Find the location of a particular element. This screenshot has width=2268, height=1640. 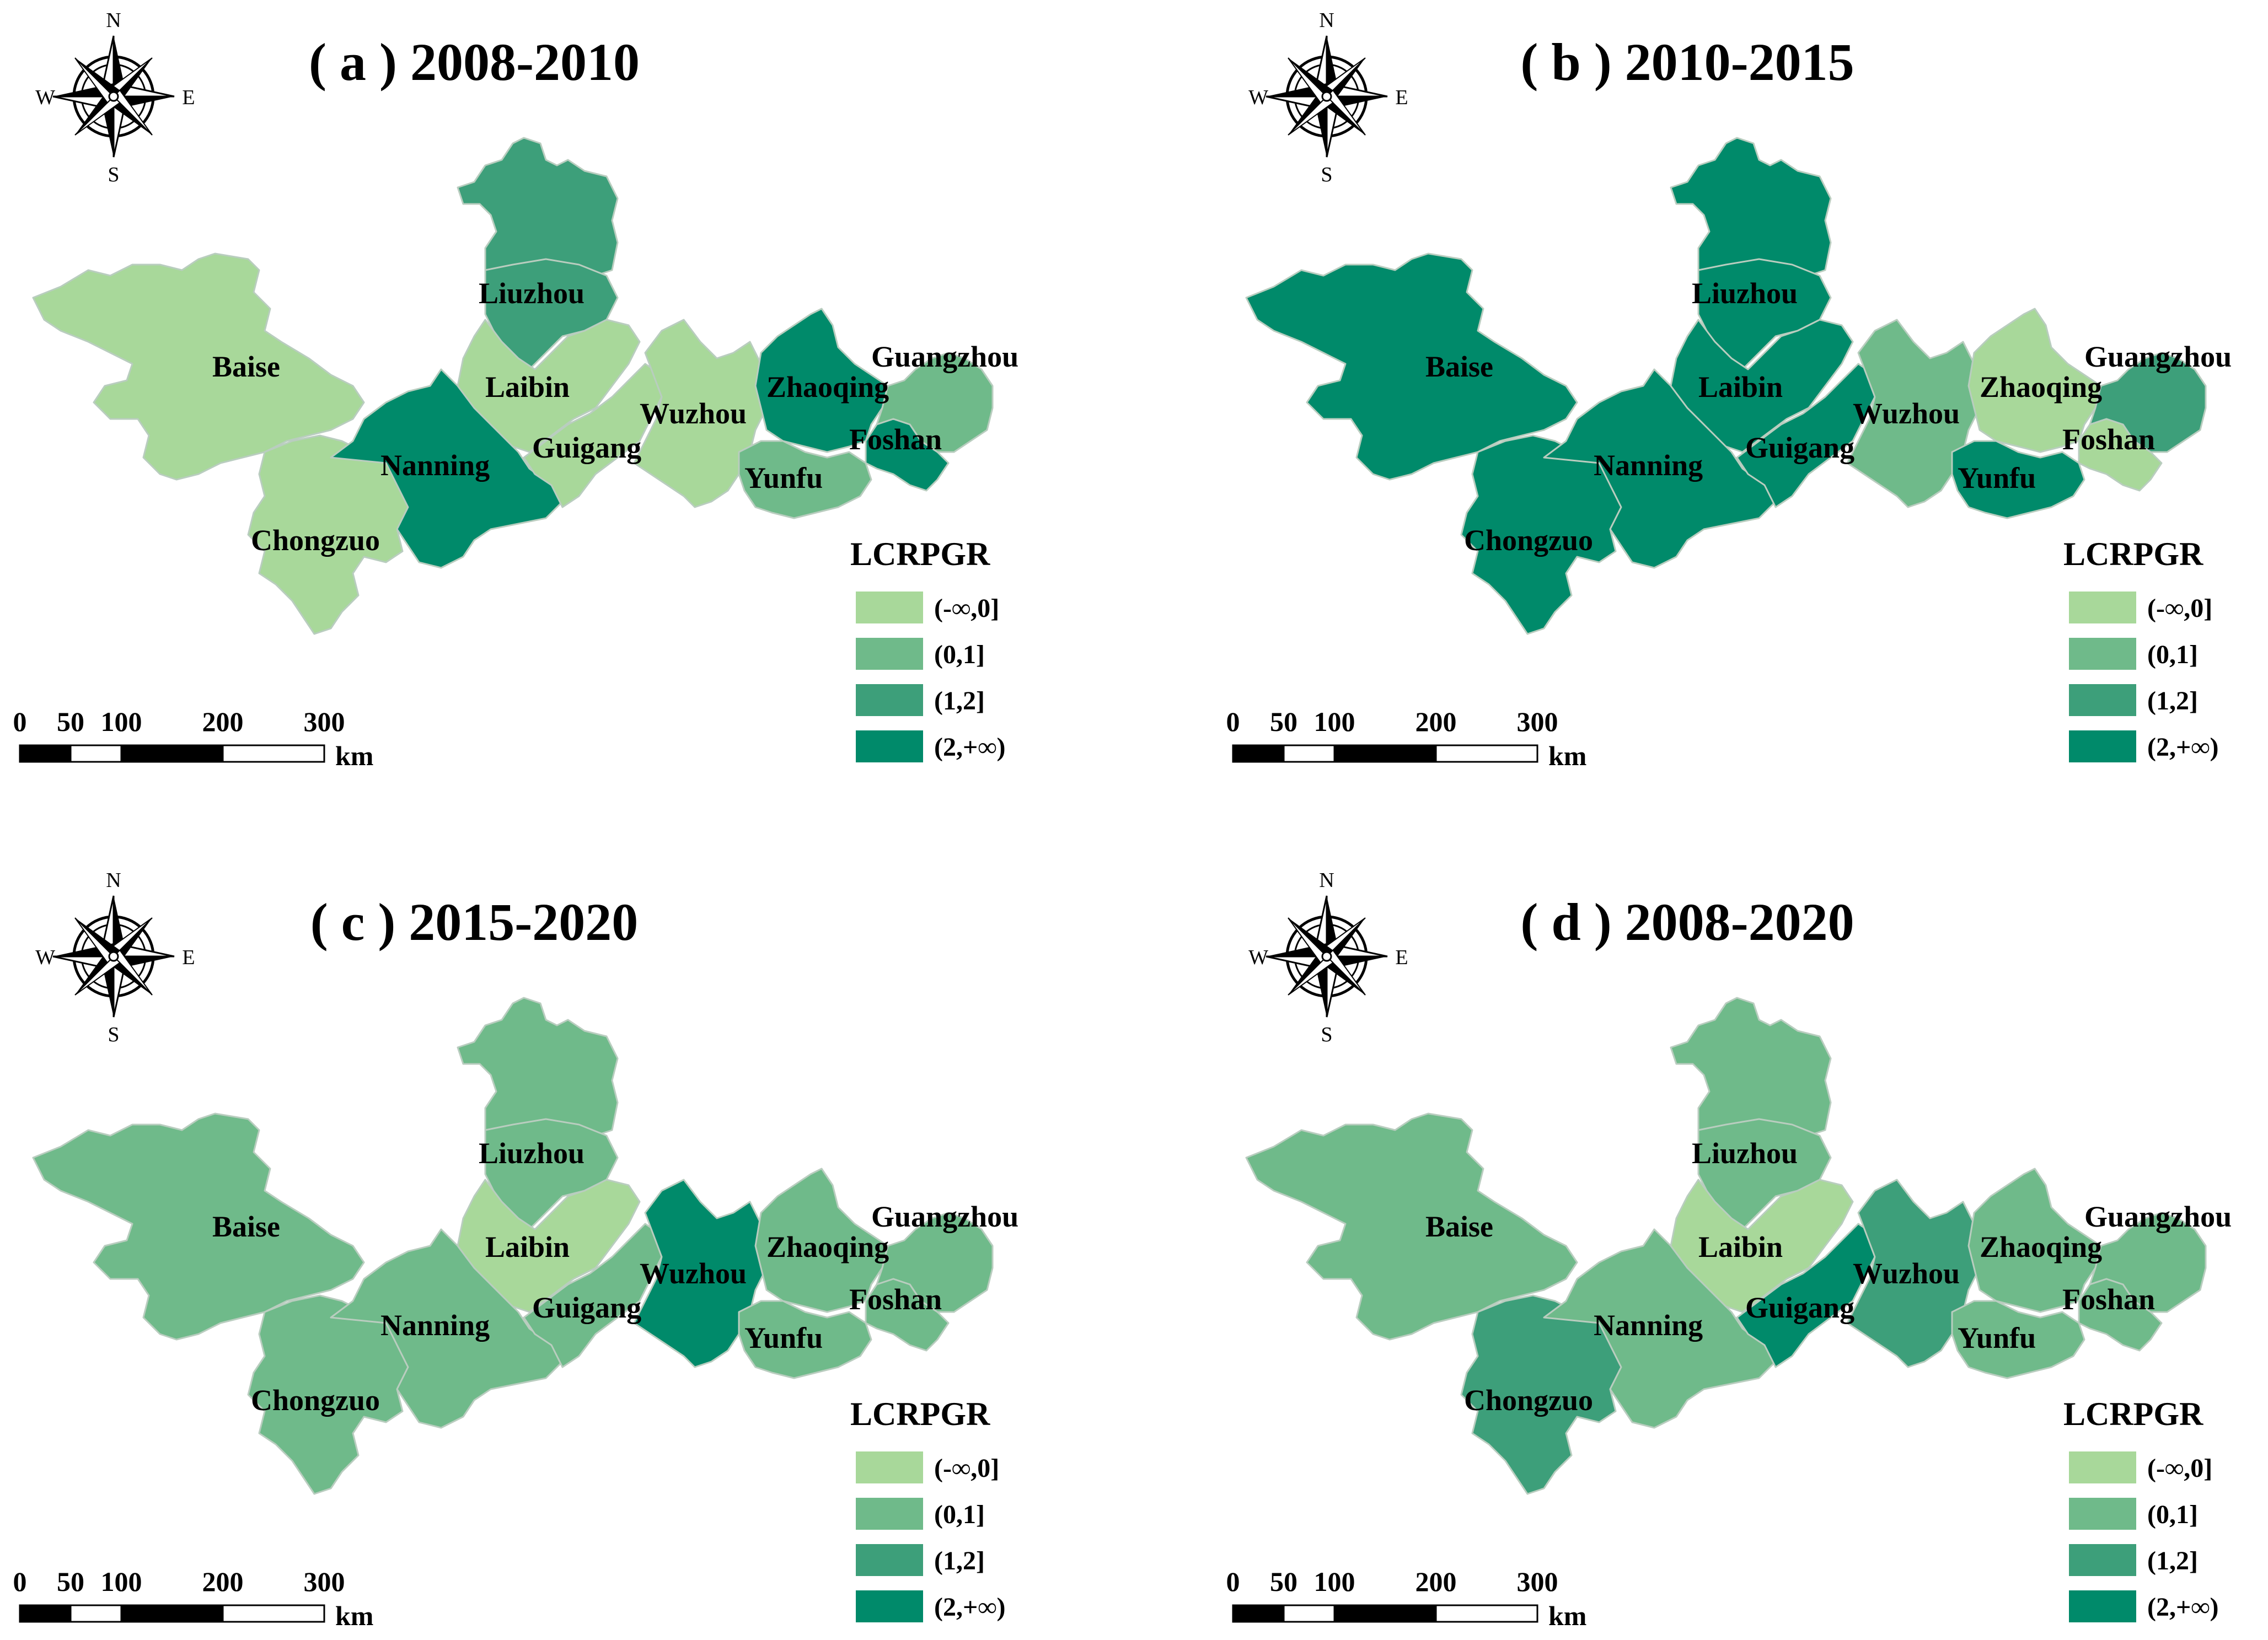

city-label-wuzhou: Wuzhou is located at coordinates (1907, 1273).